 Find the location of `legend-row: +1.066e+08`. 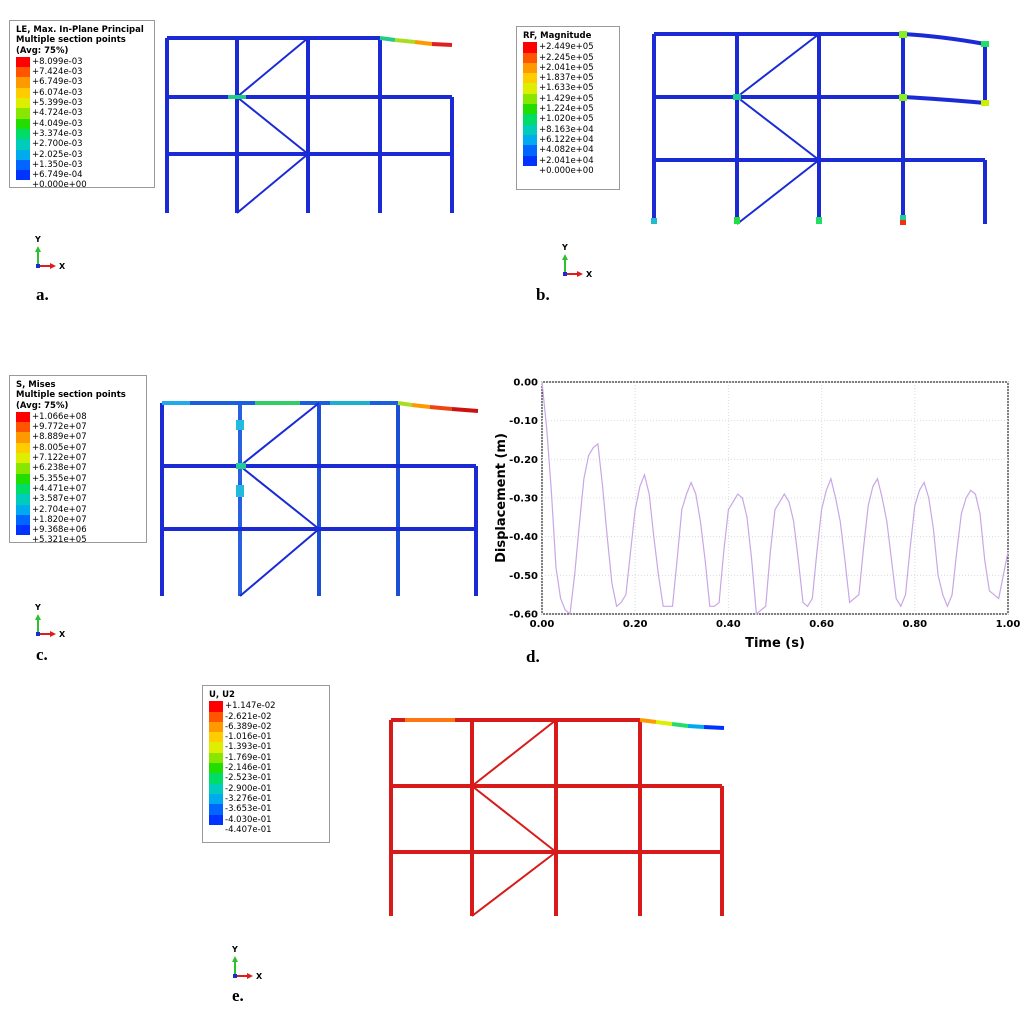

legend-row: +1.066e+08 is located at coordinates (78, 417).